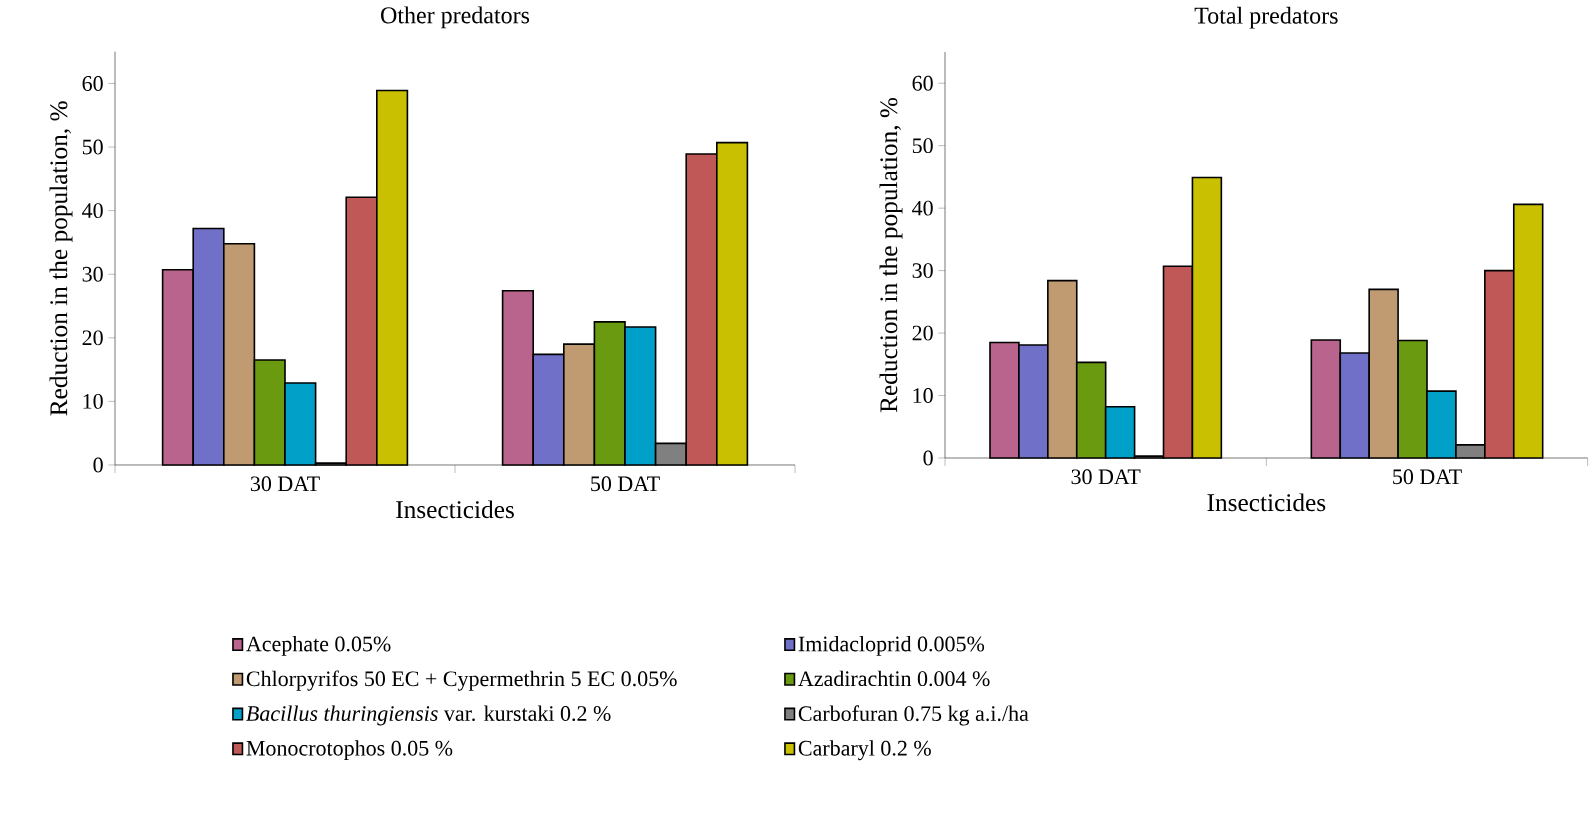 The width and height of the screenshot is (1592, 820). I want to click on legend-label: Carbaryl 0.2 %, so click(864, 750).